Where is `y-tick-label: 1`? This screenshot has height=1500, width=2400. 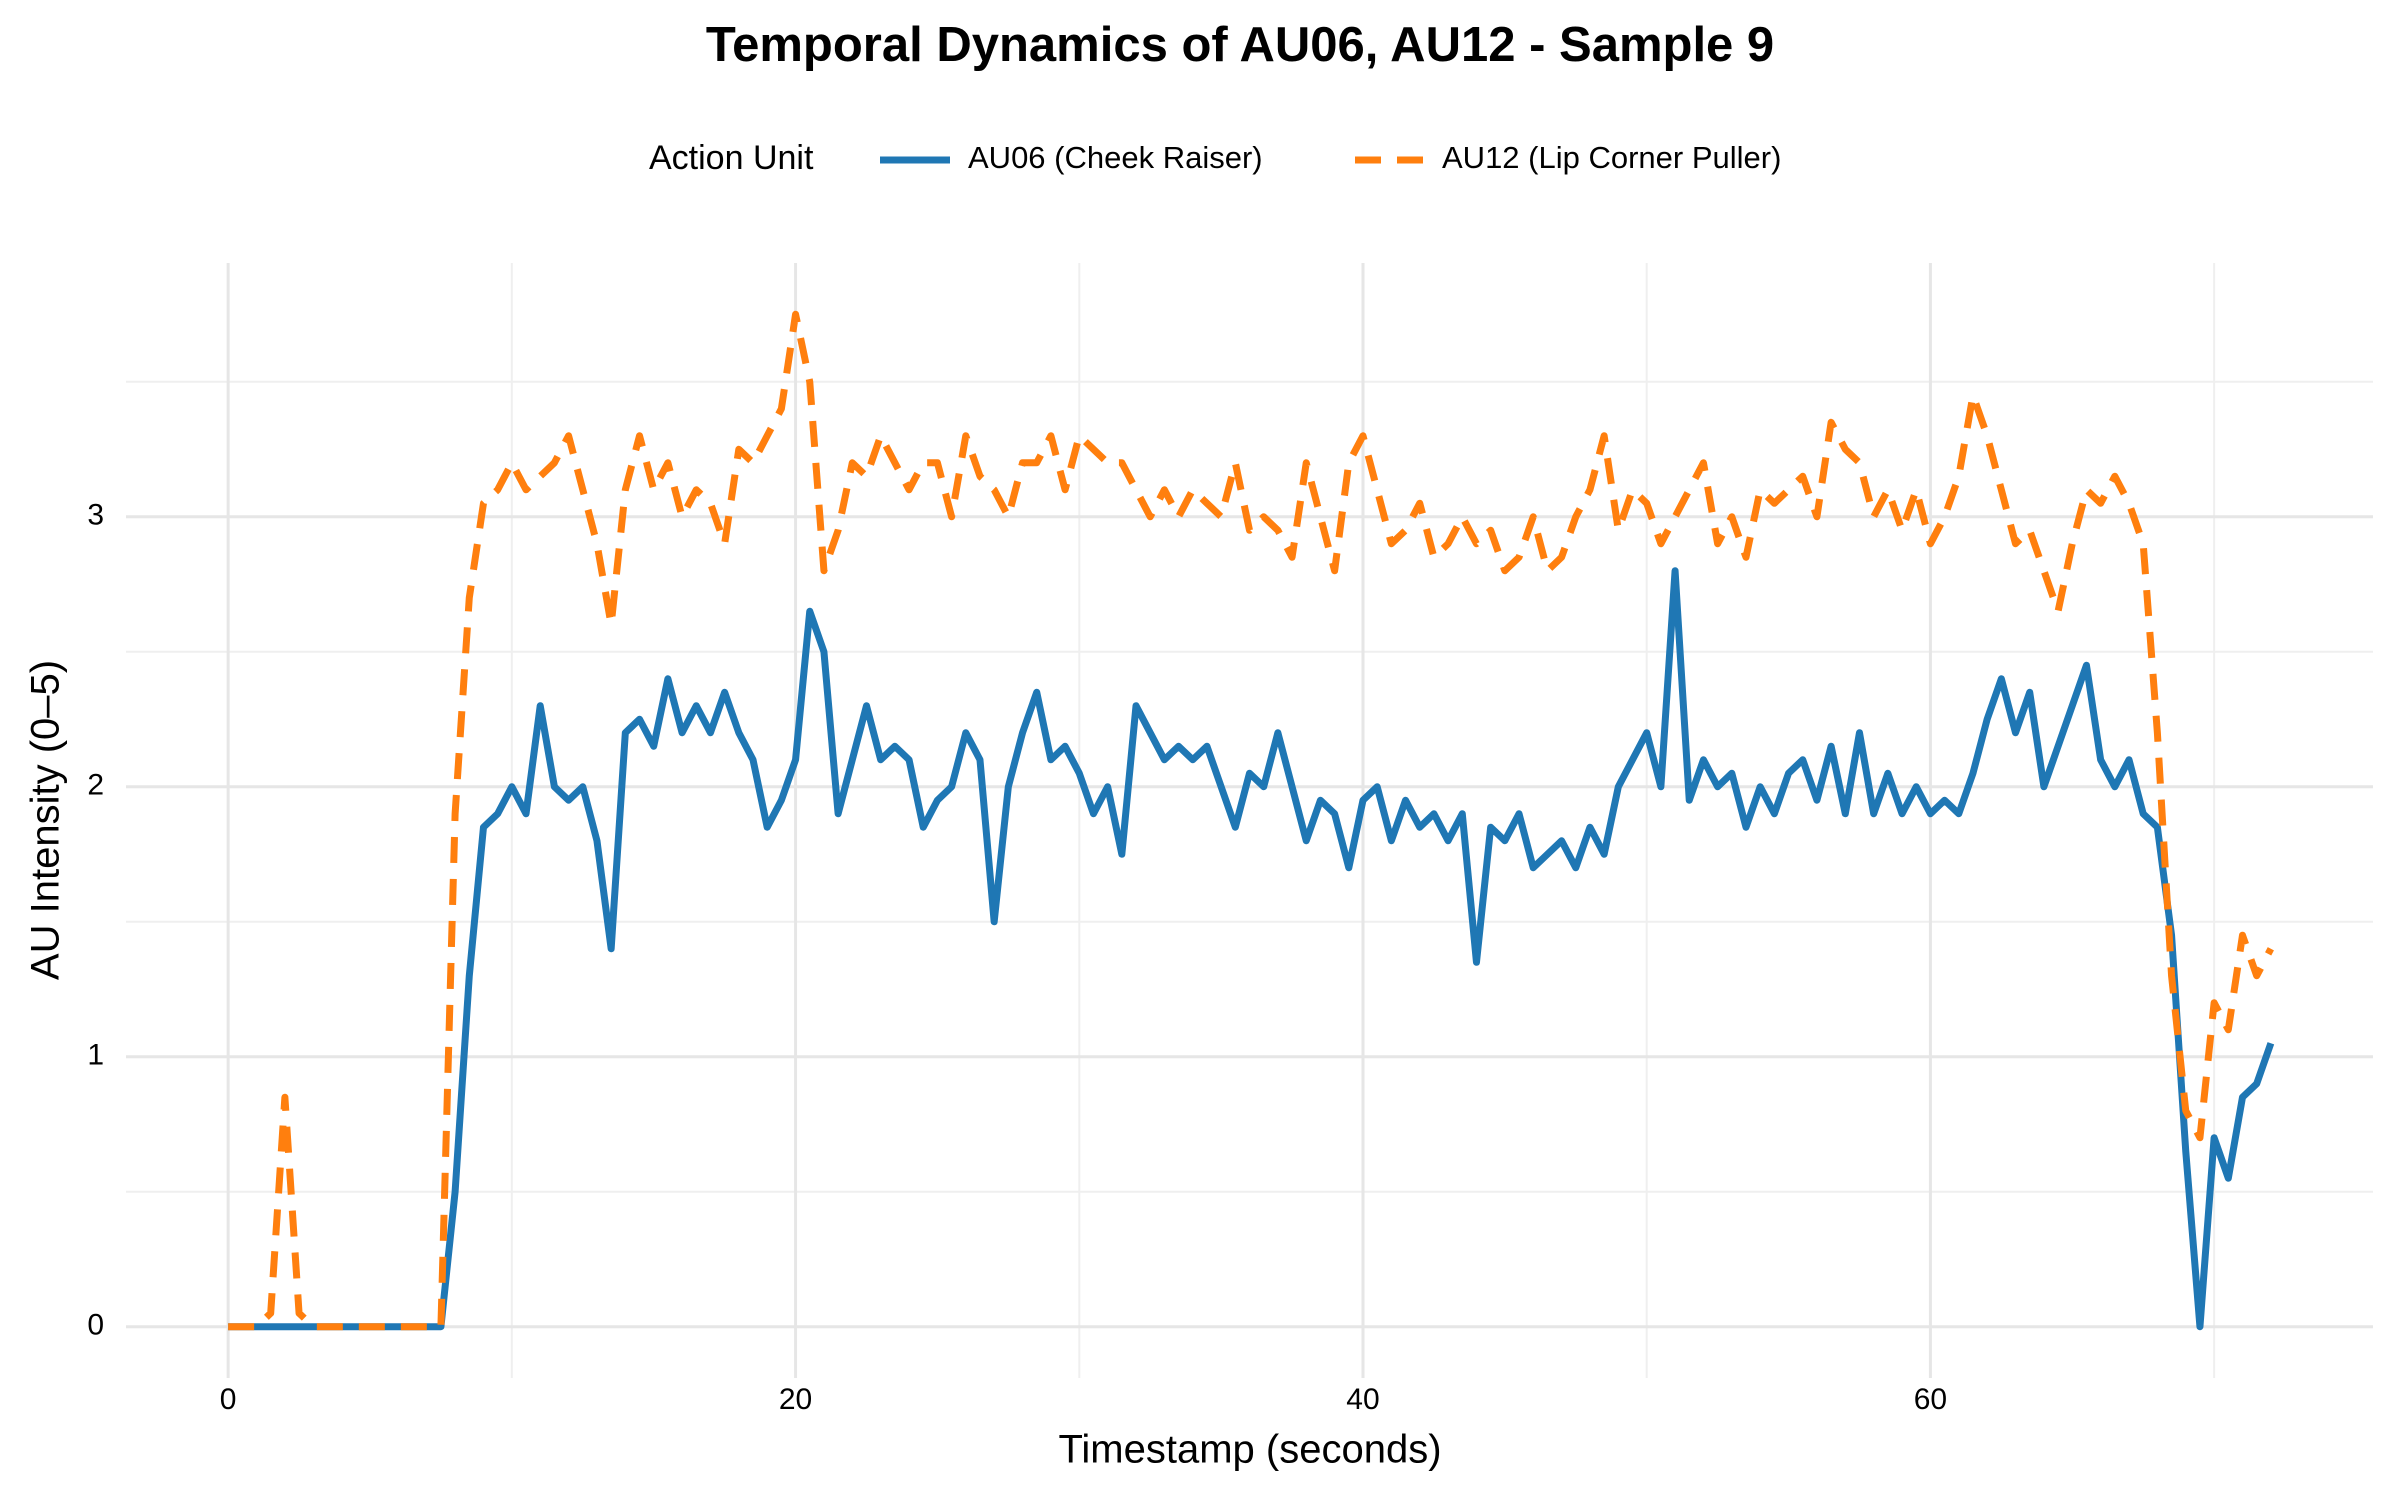 y-tick-label: 1 is located at coordinates (95, 1055).